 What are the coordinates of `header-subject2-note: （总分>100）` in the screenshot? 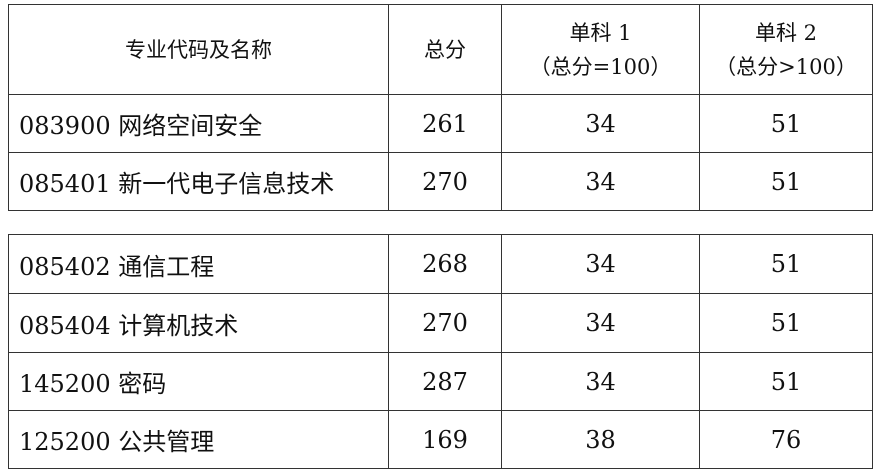 It's located at (786, 66).